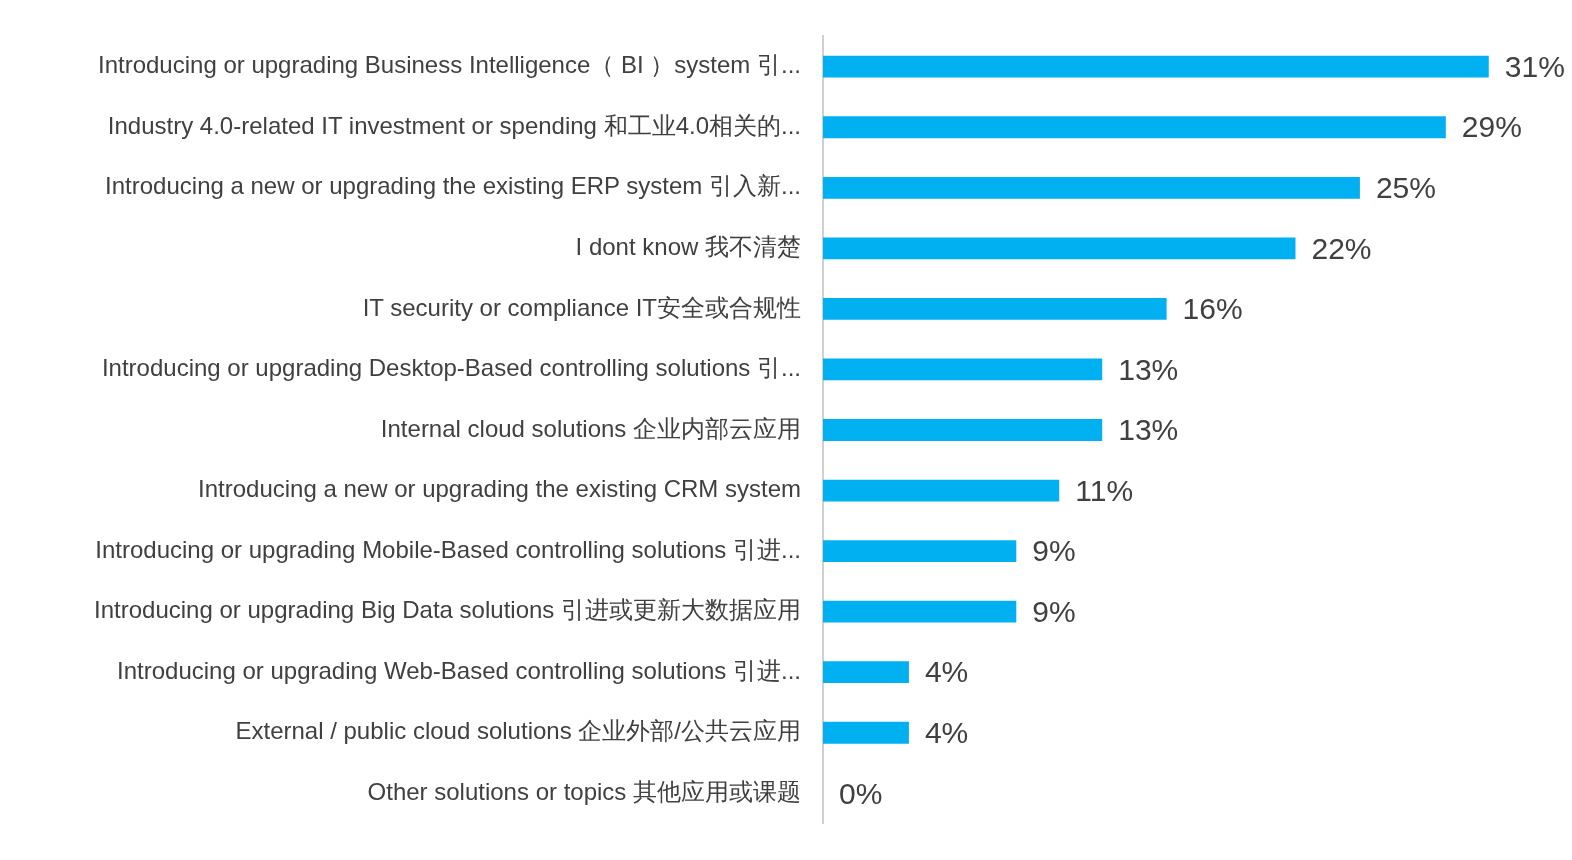 Image resolution: width=1572 pixels, height=860 pixels. What do you see at coordinates (581, 307) in the screenshot?
I see `y-tick-label: IT security or compliance IT安全或合规性` at bounding box center [581, 307].